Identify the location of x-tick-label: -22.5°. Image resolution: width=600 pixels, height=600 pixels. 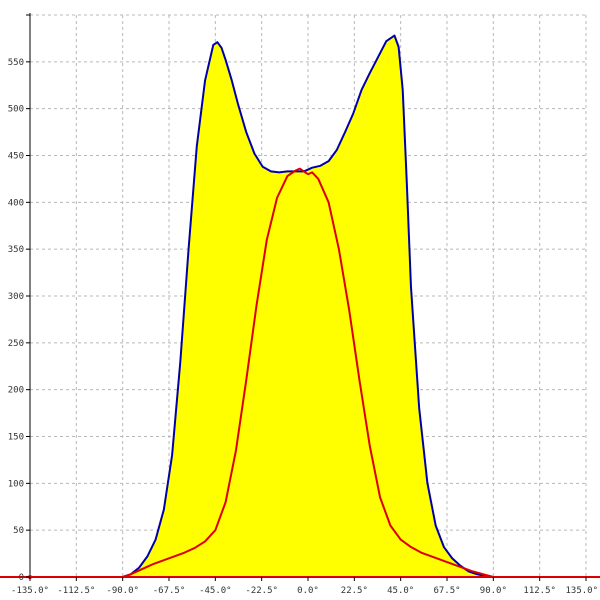
(261, 591).